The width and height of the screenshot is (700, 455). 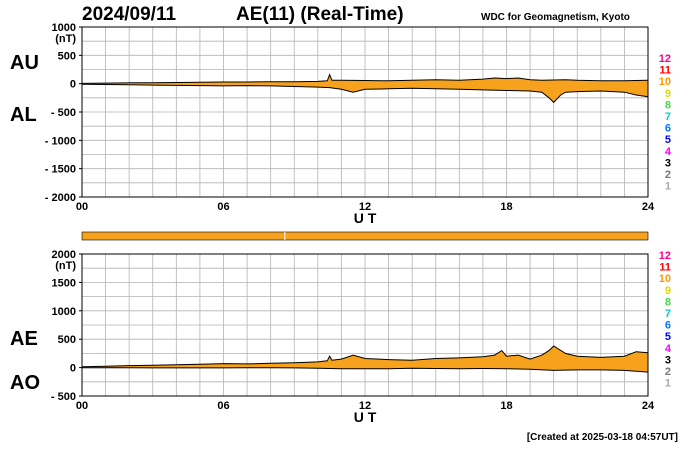 I want to click on au-label: AU, so click(x=24, y=63).